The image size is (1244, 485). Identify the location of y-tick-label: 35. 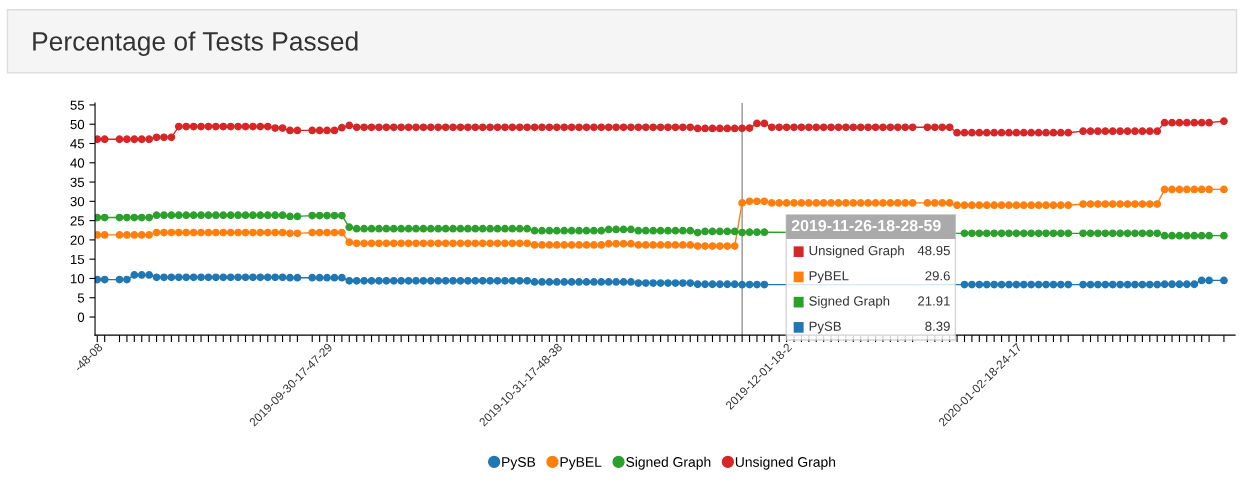
(77, 182).